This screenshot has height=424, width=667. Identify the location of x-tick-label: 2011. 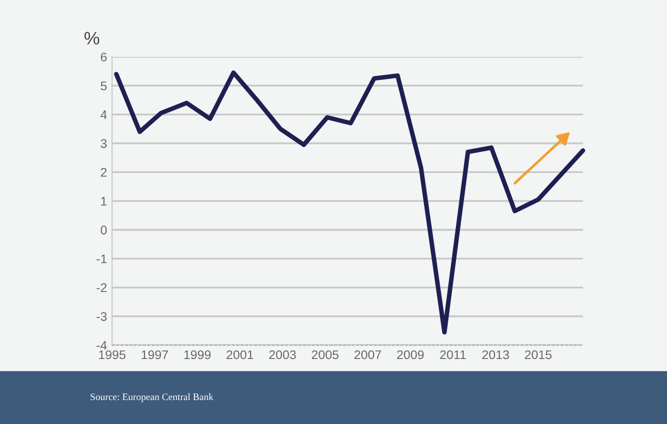
(453, 355).